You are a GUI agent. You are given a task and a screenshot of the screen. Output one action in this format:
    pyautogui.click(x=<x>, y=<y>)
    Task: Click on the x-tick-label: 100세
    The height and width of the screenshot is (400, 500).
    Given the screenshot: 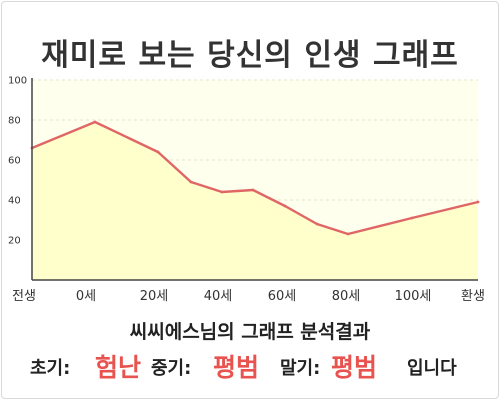 What is the action you would take?
    pyautogui.click(x=413, y=296)
    